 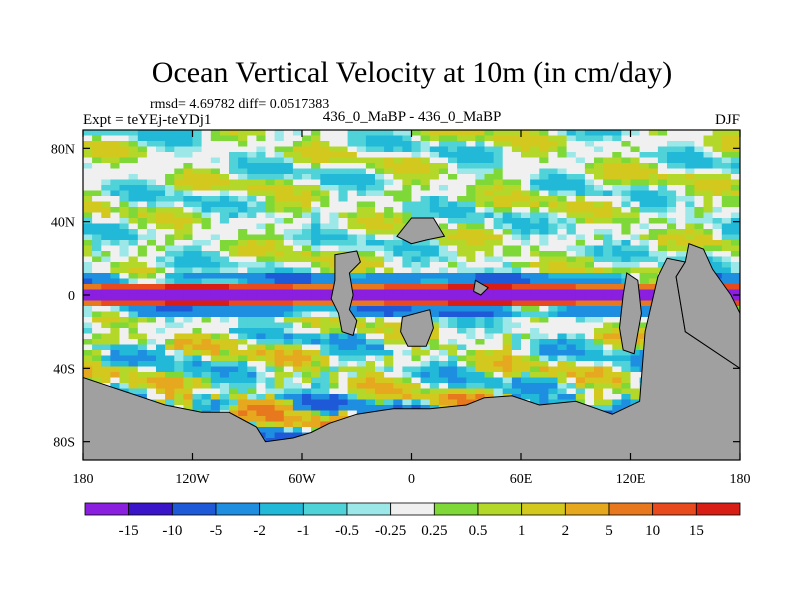 What do you see at coordinates (71, 296) in the screenshot?
I see `y-tick-label: 0` at bounding box center [71, 296].